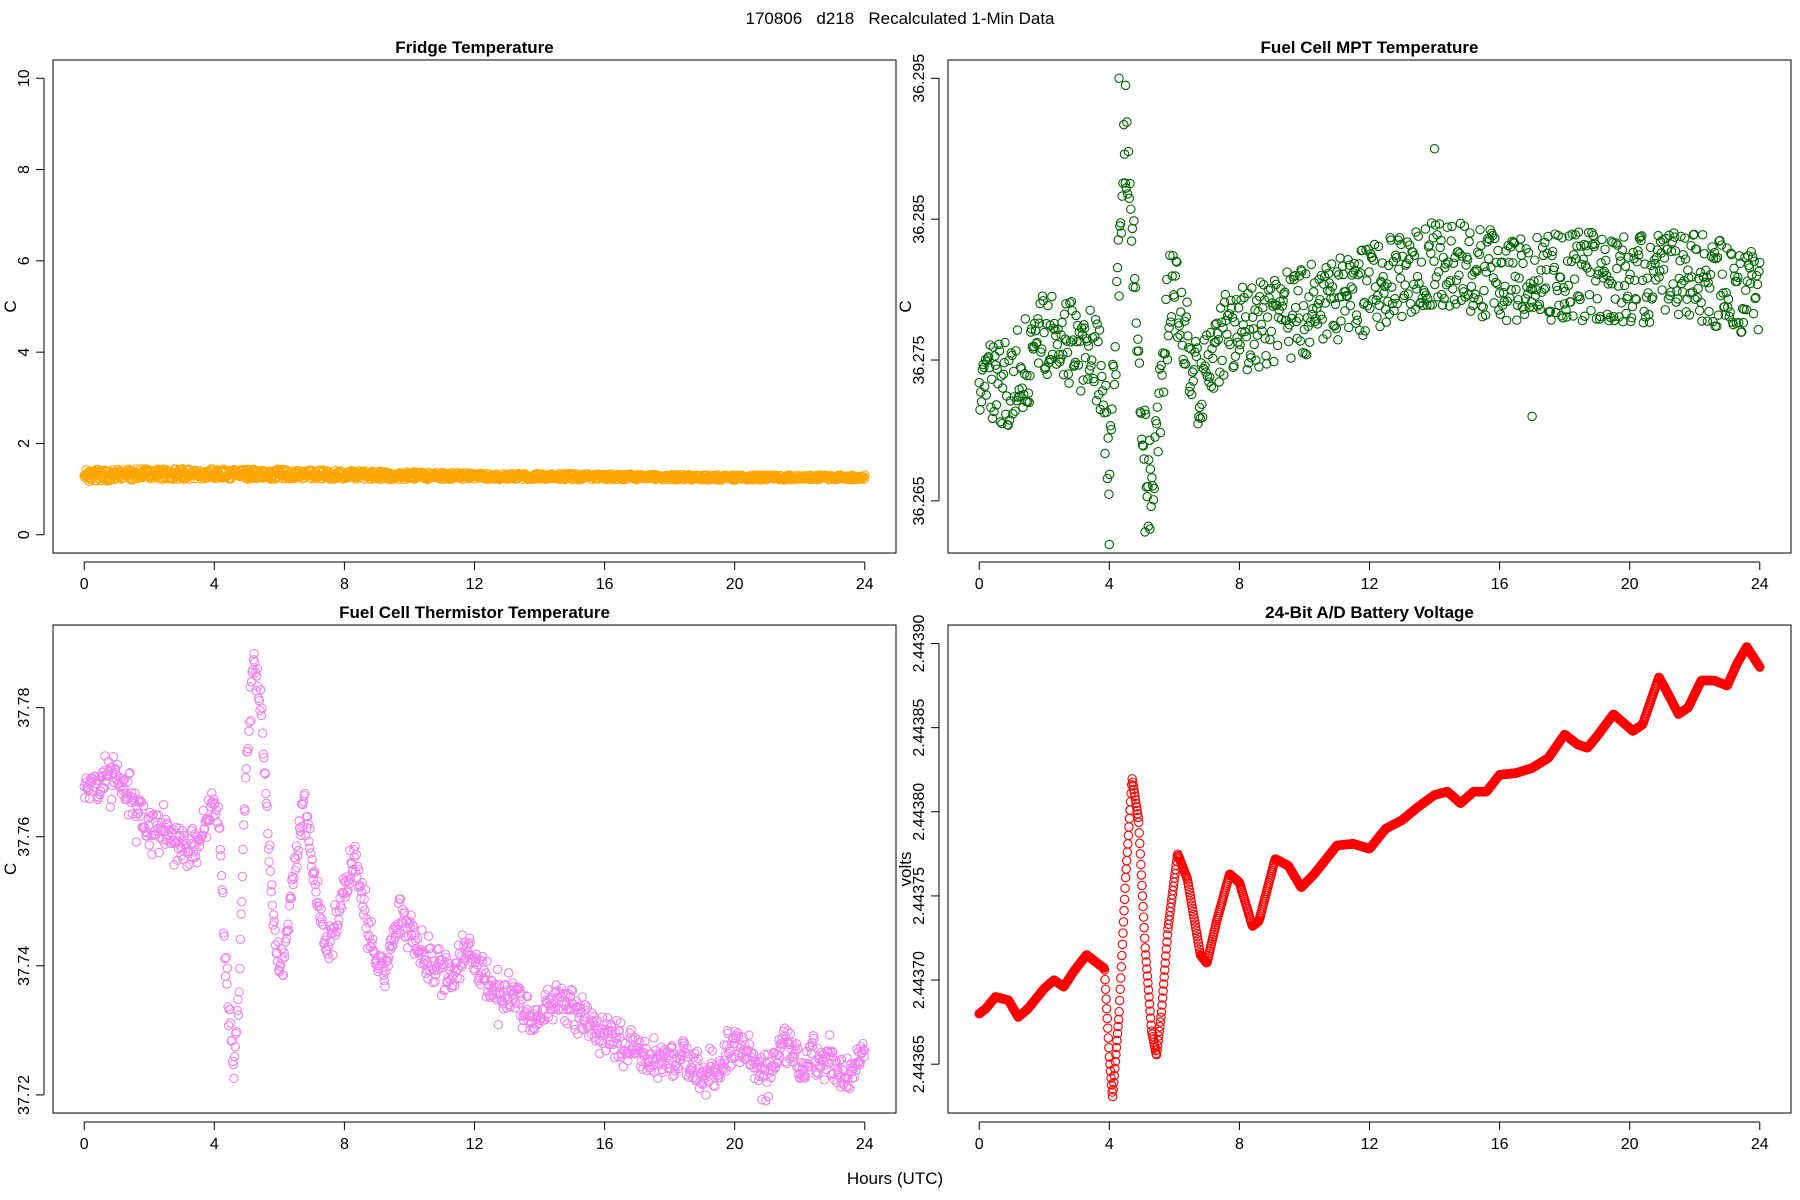  I want to click on figure-title: 170806 d218 Recalculated 1-Min Data, so click(900, 18).